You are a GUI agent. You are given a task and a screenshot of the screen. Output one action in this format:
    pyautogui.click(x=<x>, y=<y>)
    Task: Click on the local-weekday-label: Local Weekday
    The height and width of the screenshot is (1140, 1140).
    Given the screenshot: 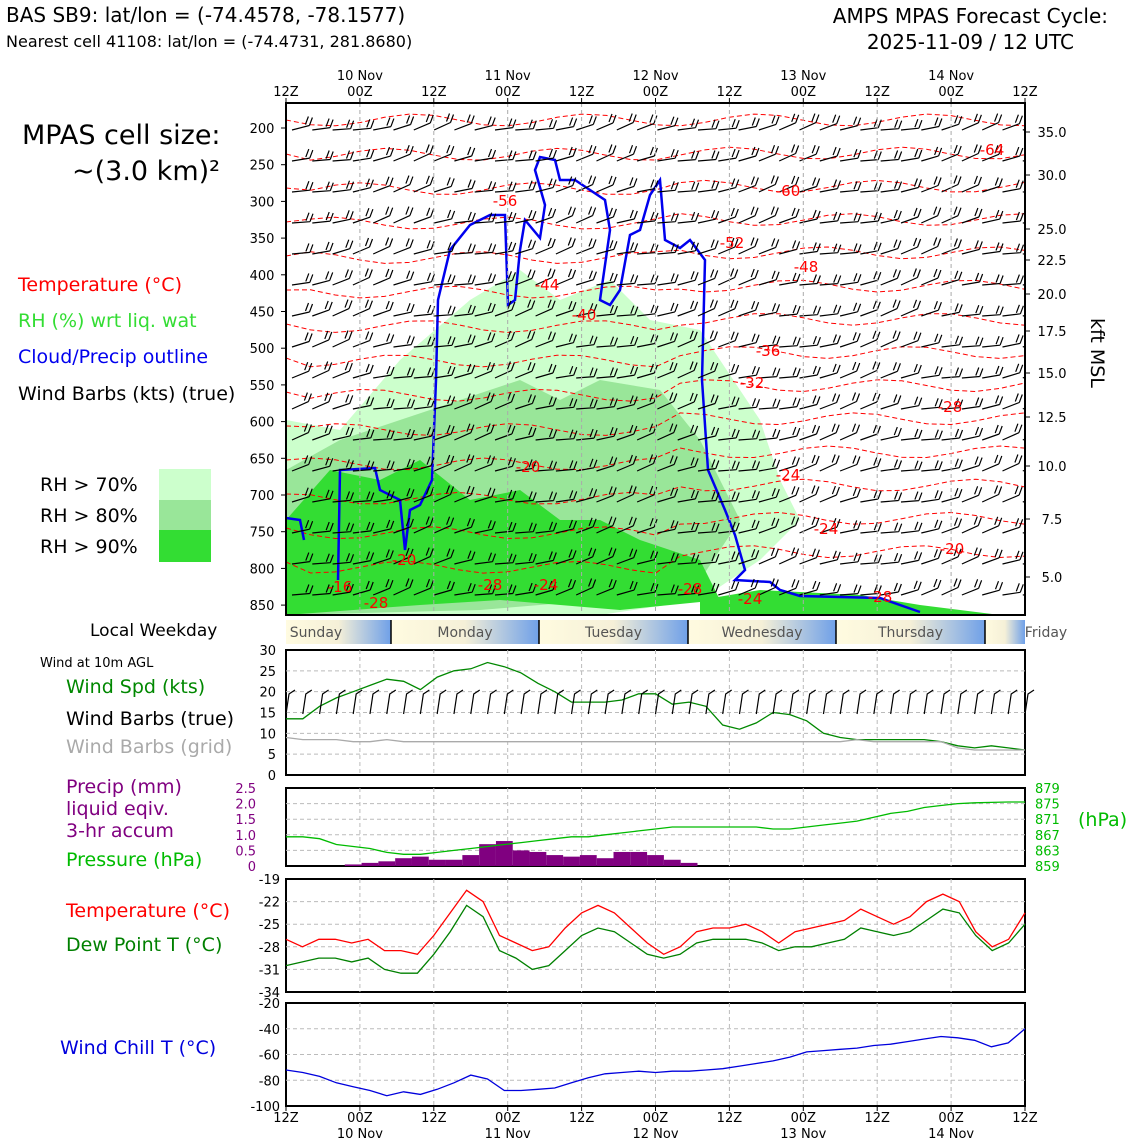 What is the action you would take?
    pyautogui.click(x=154, y=631)
    